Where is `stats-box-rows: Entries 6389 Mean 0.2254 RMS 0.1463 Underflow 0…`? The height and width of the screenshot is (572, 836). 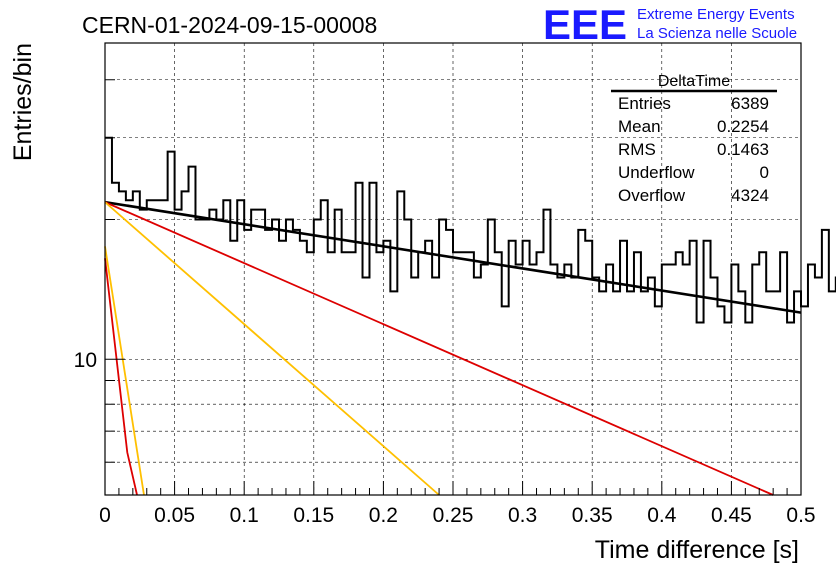
stats-box-rows: Entries 6389 Mean 0.2254 RMS 0.1463 Underflow 0… is located at coordinates (693, 149).